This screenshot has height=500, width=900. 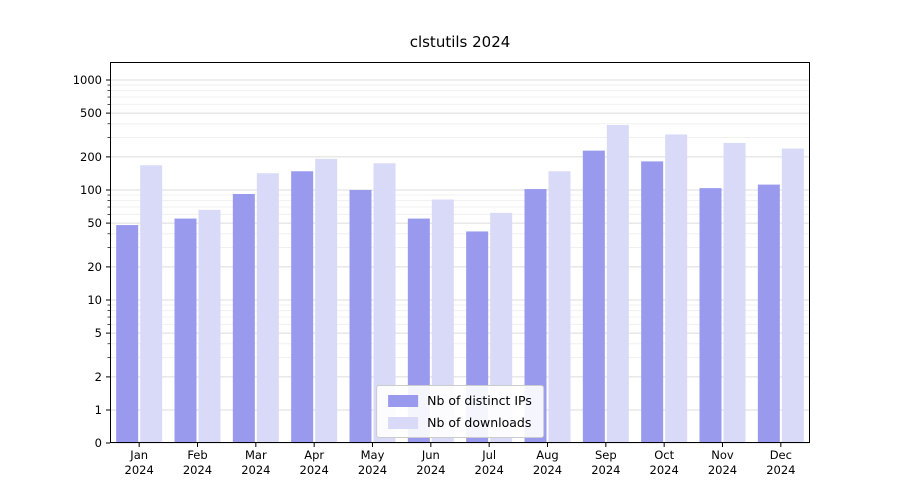 I want to click on y-tick-label: 1, so click(x=98, y=410).